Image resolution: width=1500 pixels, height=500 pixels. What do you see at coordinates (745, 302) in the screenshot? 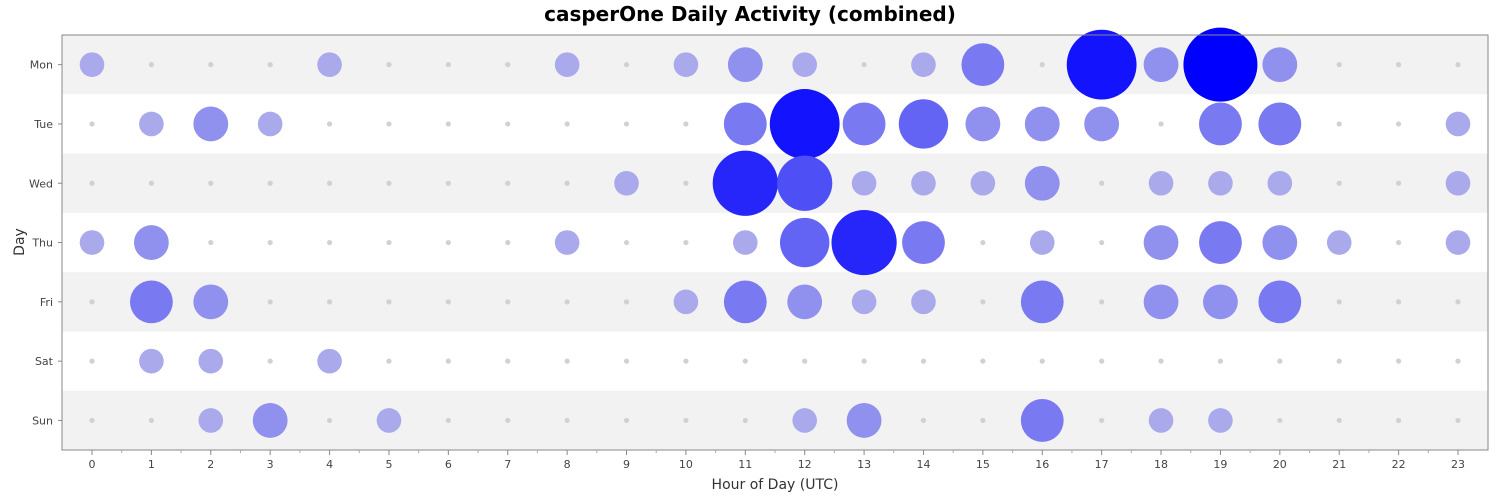
I see `bubble-fri-h11` at bounding box center [745, 302].